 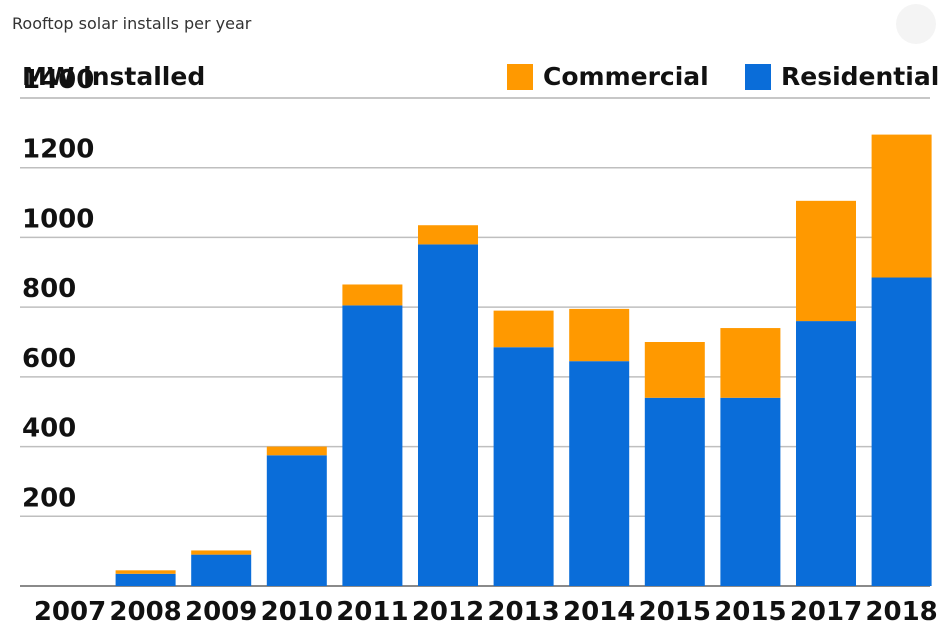 I want to click on y-tick-label: 1000, so click(x=58, y=219).